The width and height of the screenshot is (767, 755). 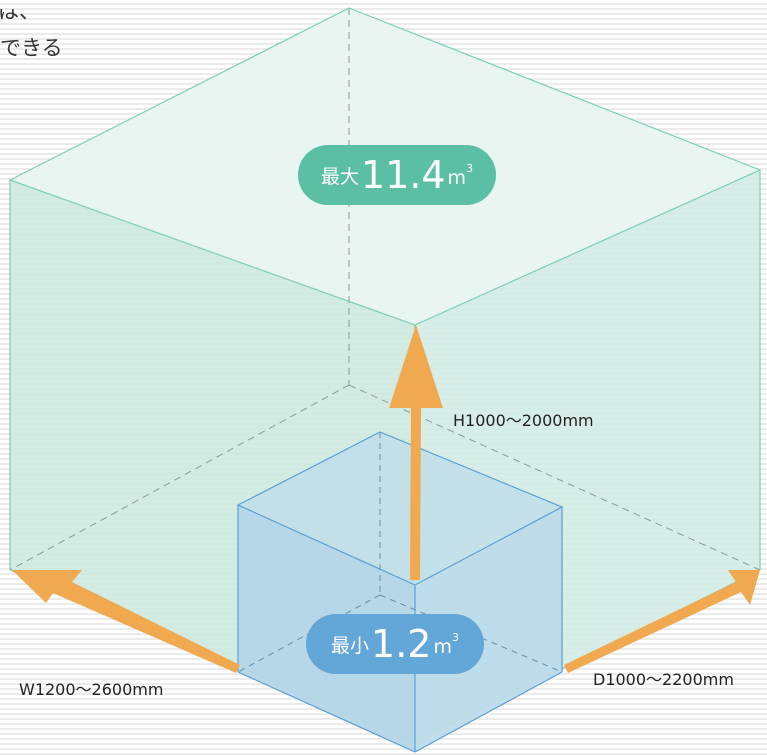 I want to click on height-dimension-label: H1000～2000mm, so click(x=523, y=420).